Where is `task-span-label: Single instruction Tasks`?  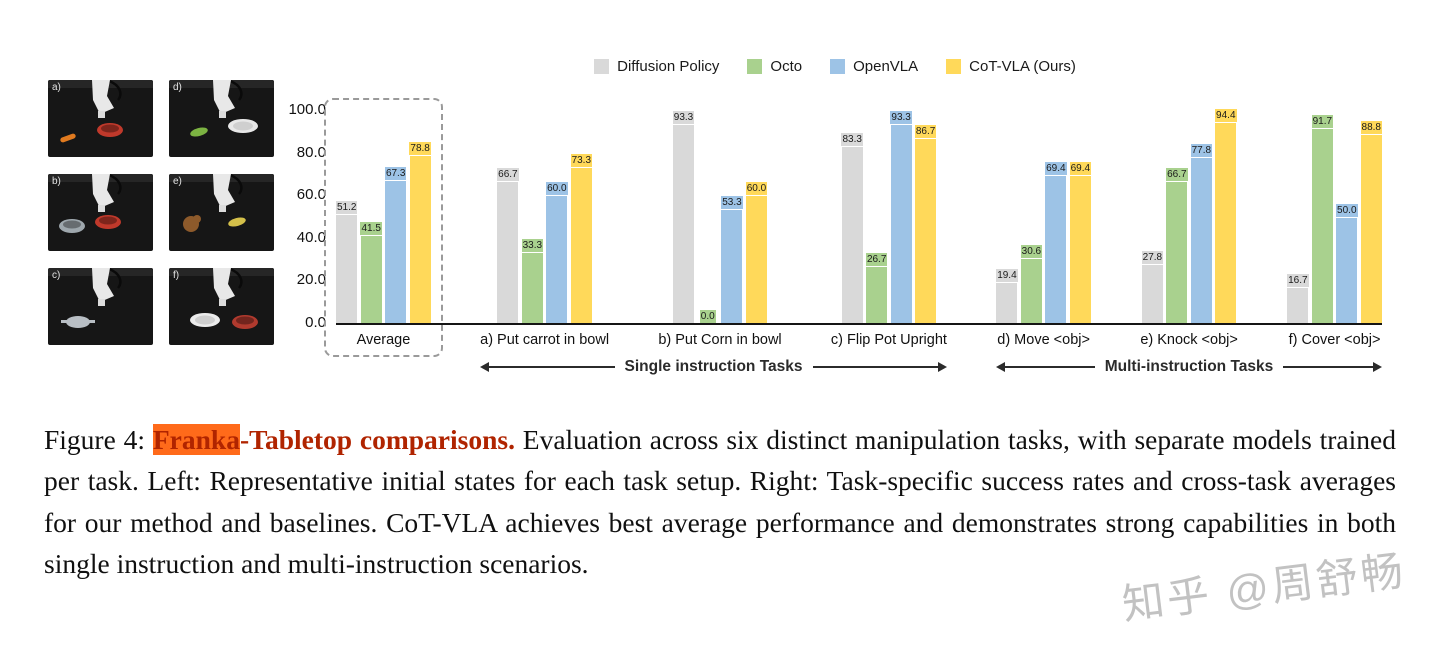 task-span-label: Single instruction Tasks is located at coordinates (713, 366).